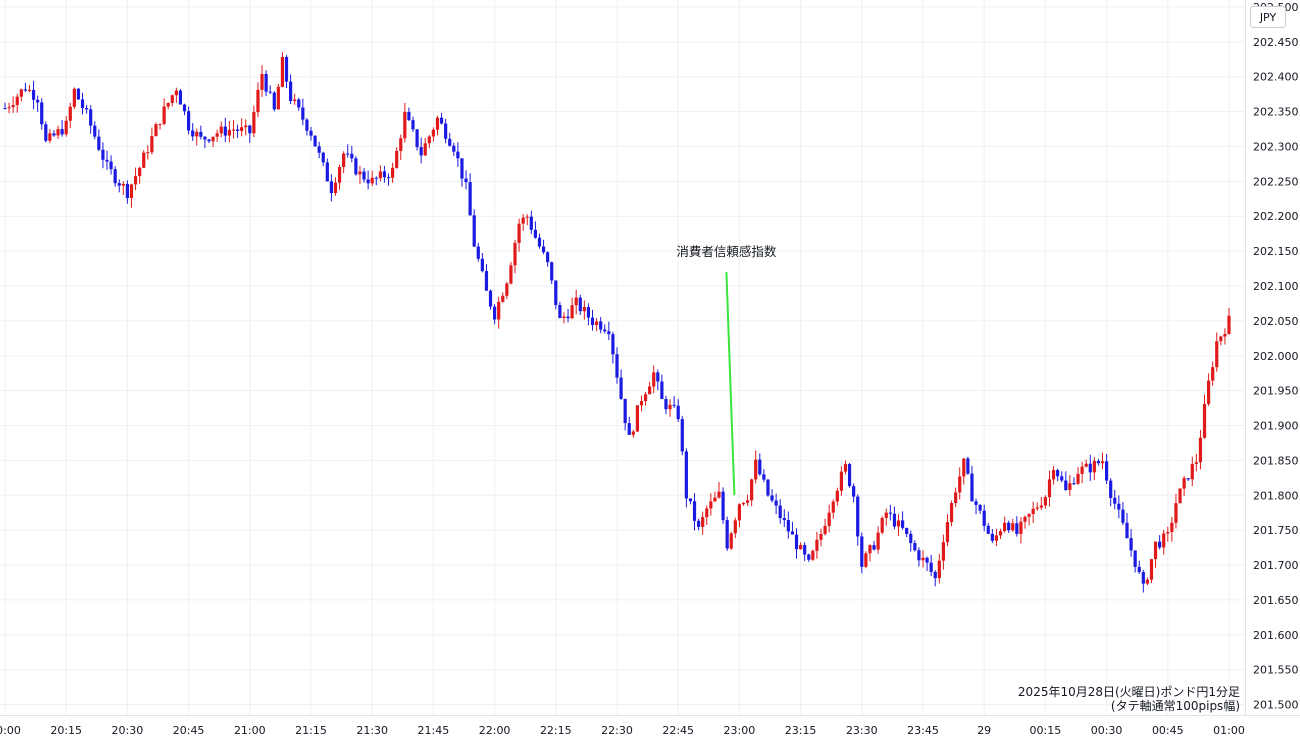 The image size is (1300, 745). Describe the element at coordinates (678, 730) in the screenshot. I see `x-tick-label: 22:45` at that location.